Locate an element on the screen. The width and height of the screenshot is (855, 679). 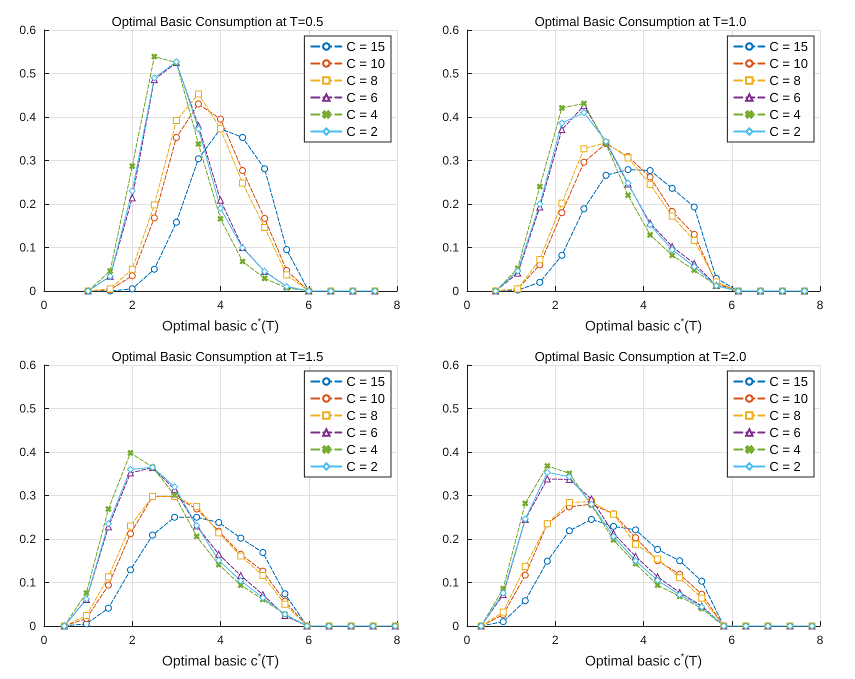
chart-title: Optimal Basic Consumption at T=1.5 is located at coordinates (218, 356).